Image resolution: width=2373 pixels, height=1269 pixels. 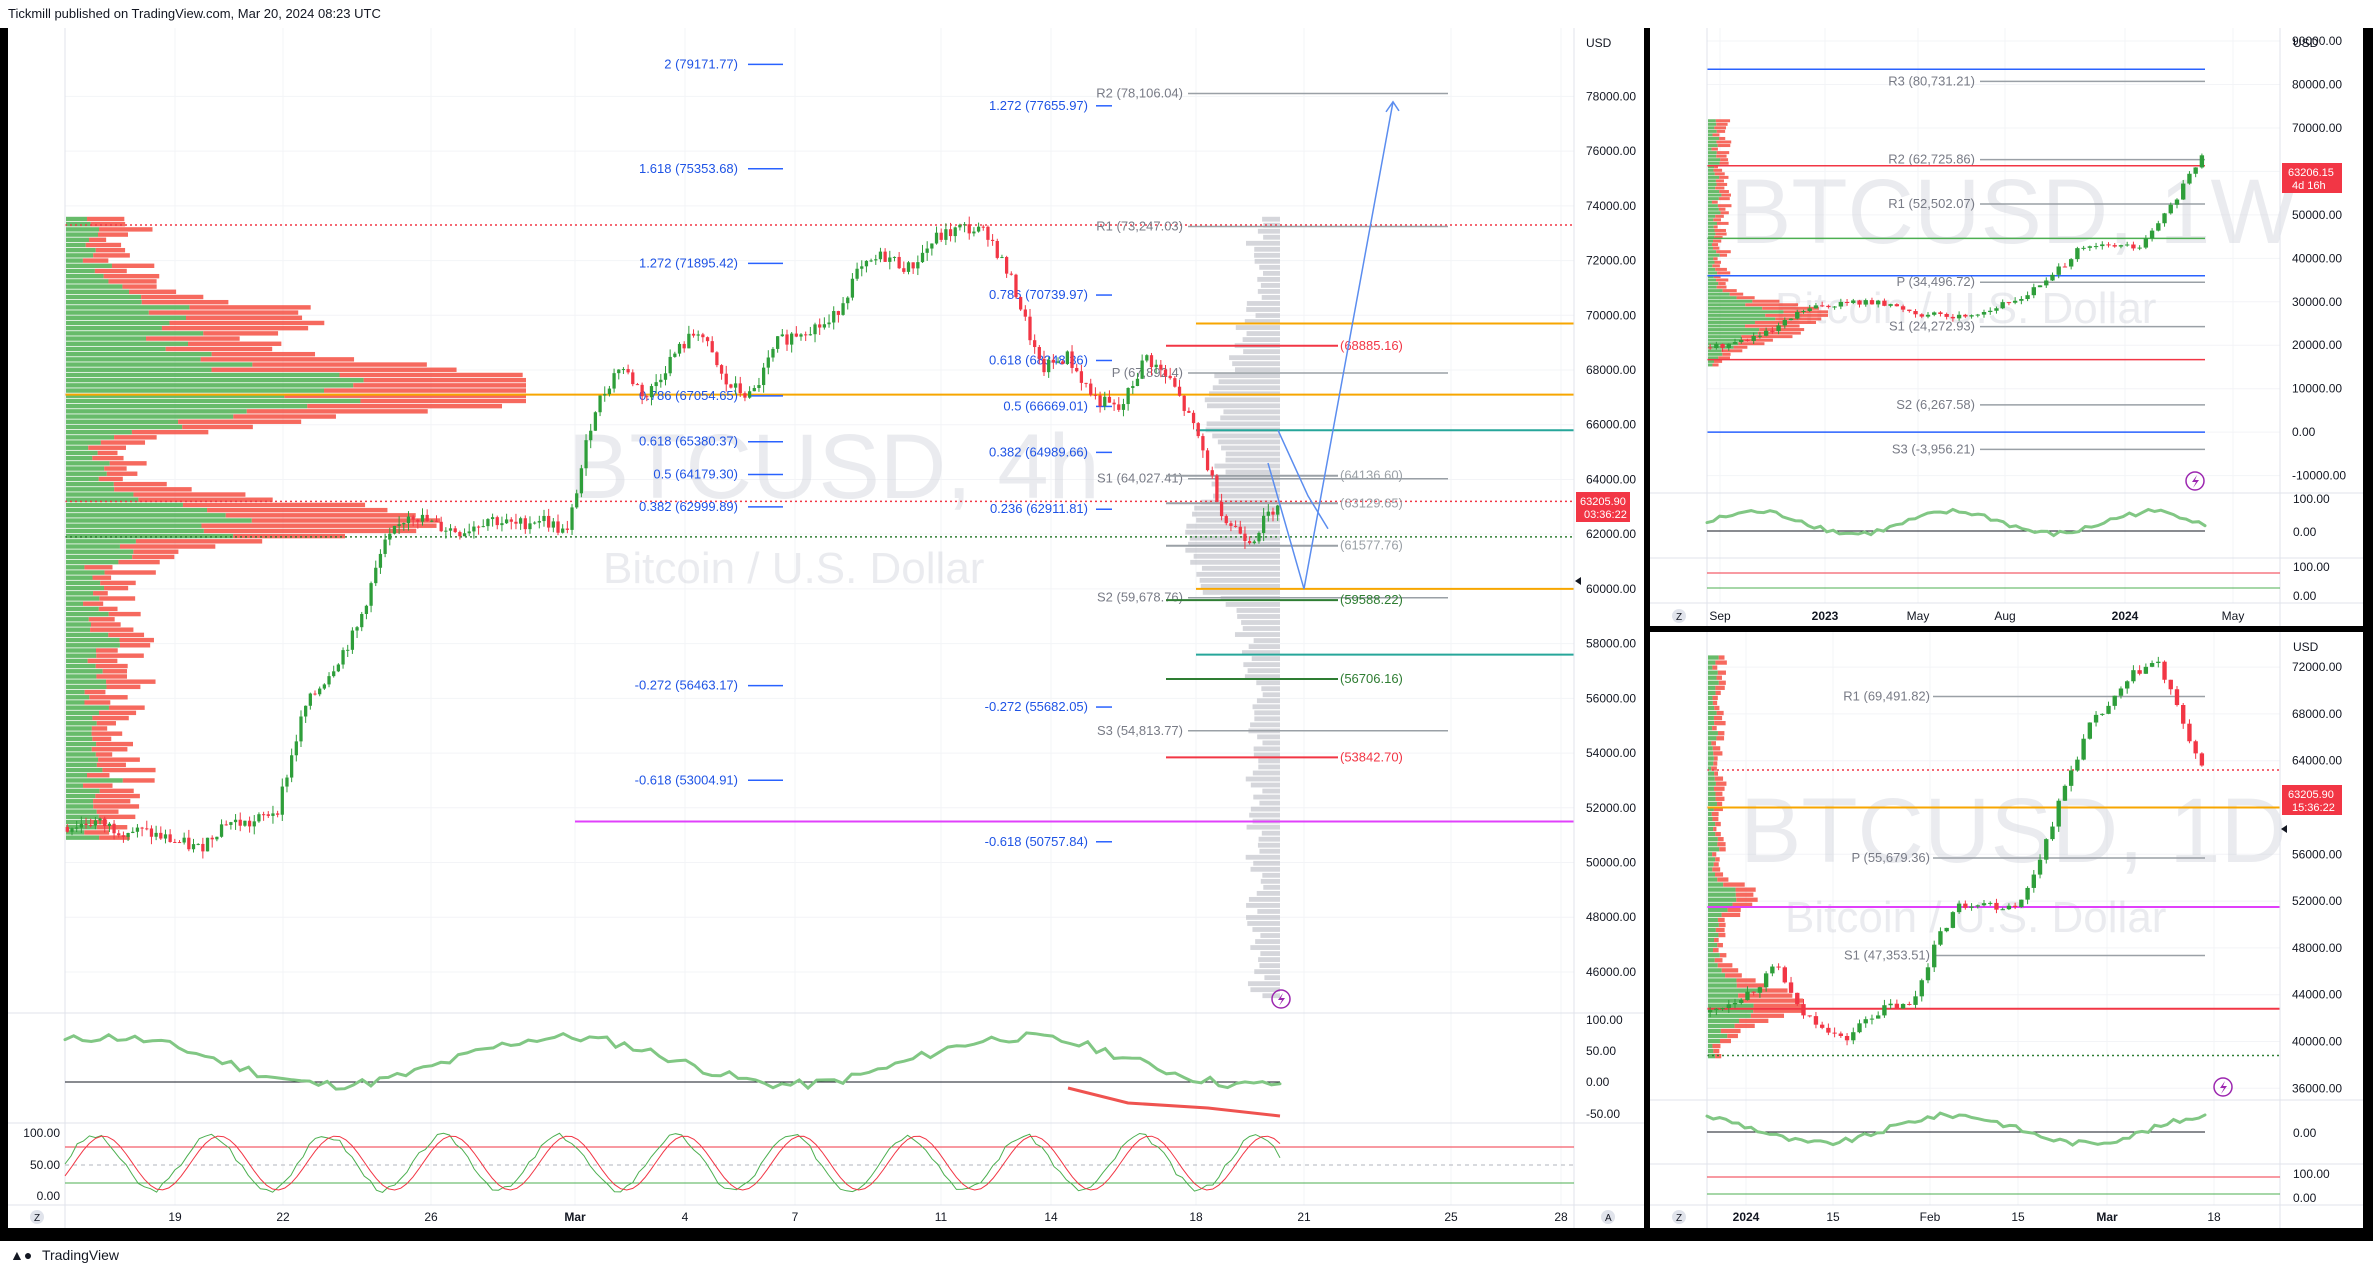 What do you see at coordinates (175, 1217) in the screenshot?
I see `time-tick-label: 19` at bounding box center [175, 1217].